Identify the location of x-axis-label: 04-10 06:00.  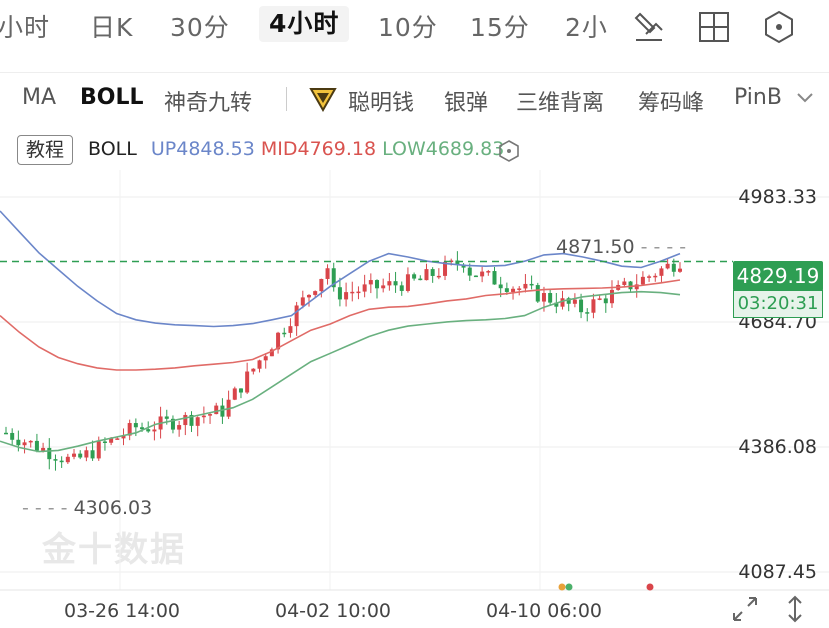
(544, 611).